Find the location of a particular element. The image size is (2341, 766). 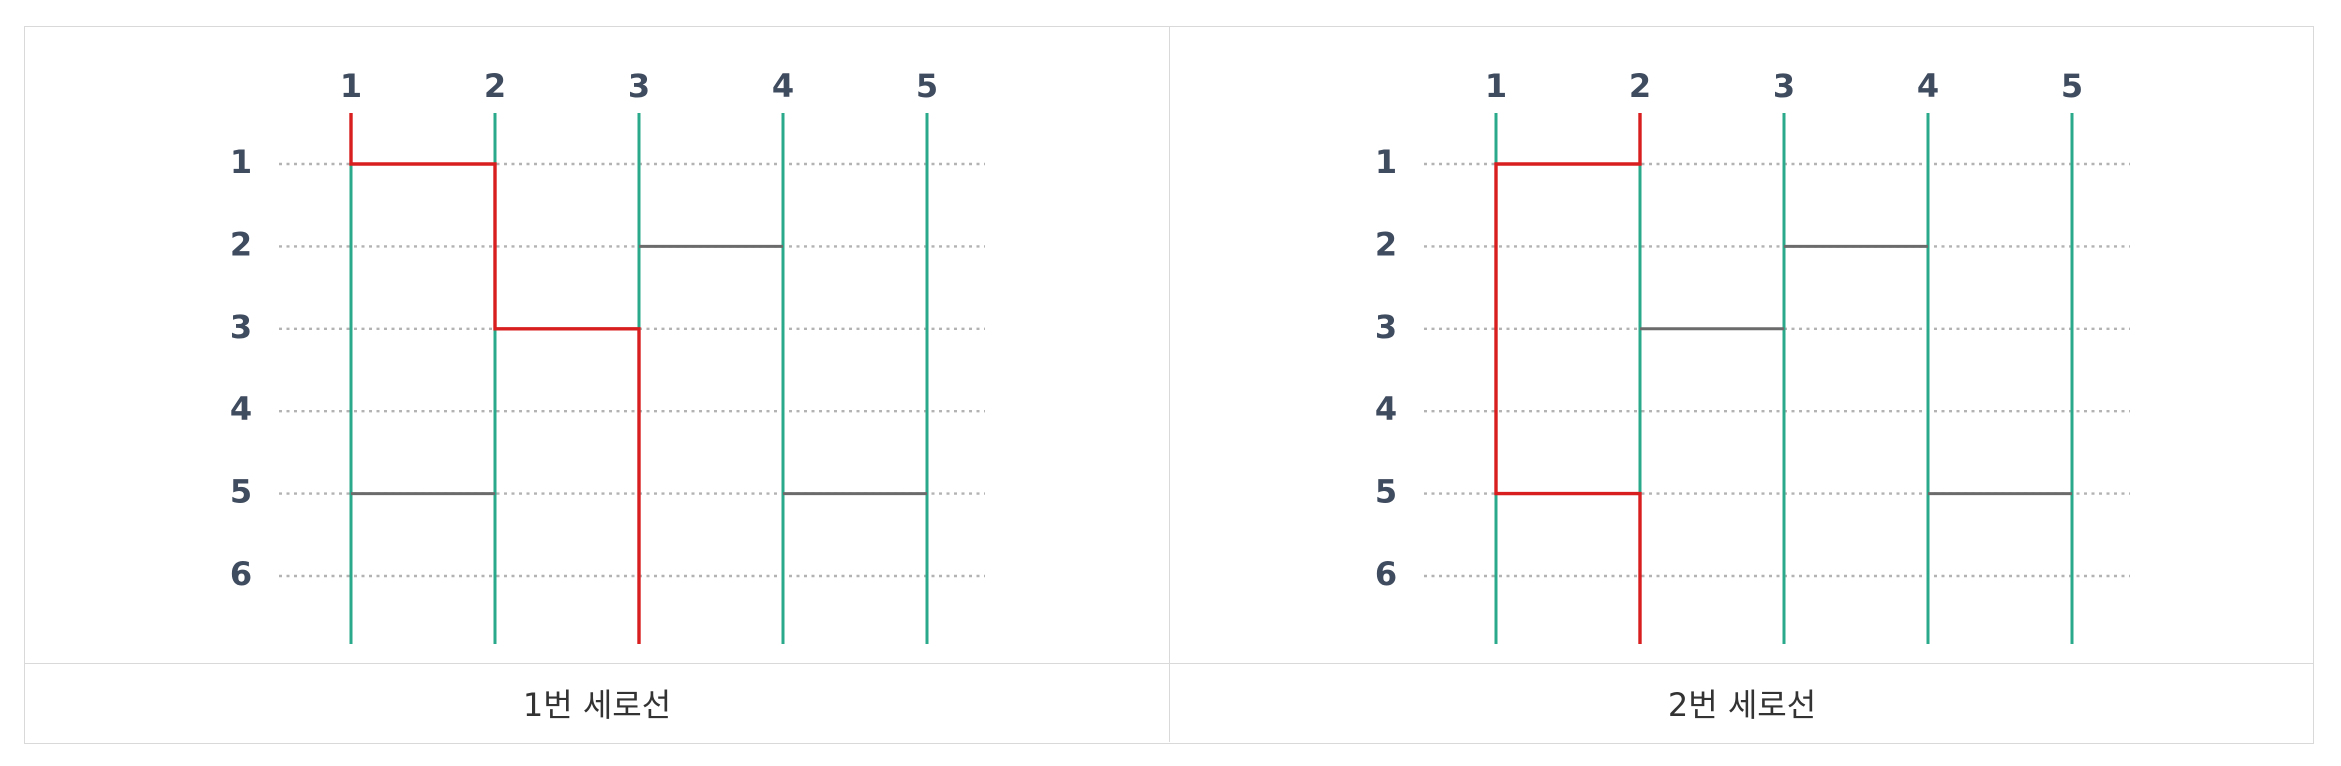

panel-caption-1: 1번 세로선 is located at coordinates (597, 705).